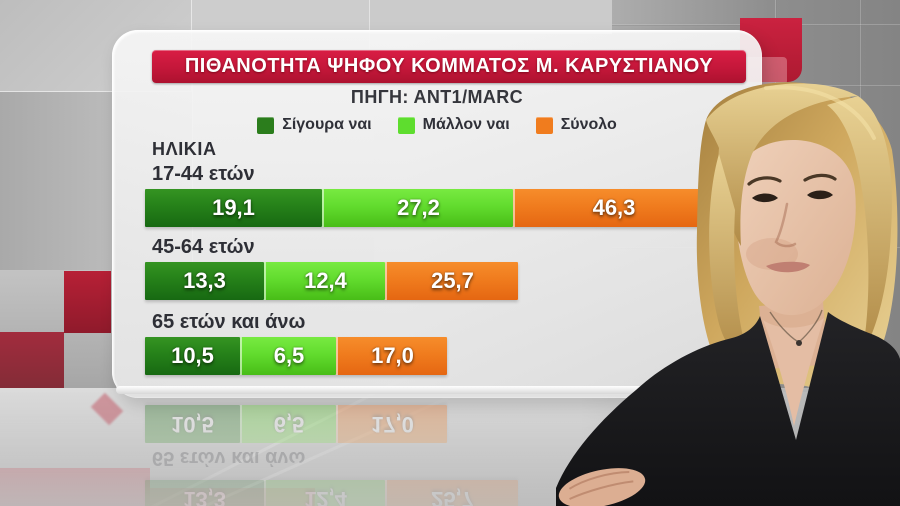 This screenshot has height=506, width=900. I want to click on reflection-bar-segment-sigoura-nai: 10,5, so click(192, 424).